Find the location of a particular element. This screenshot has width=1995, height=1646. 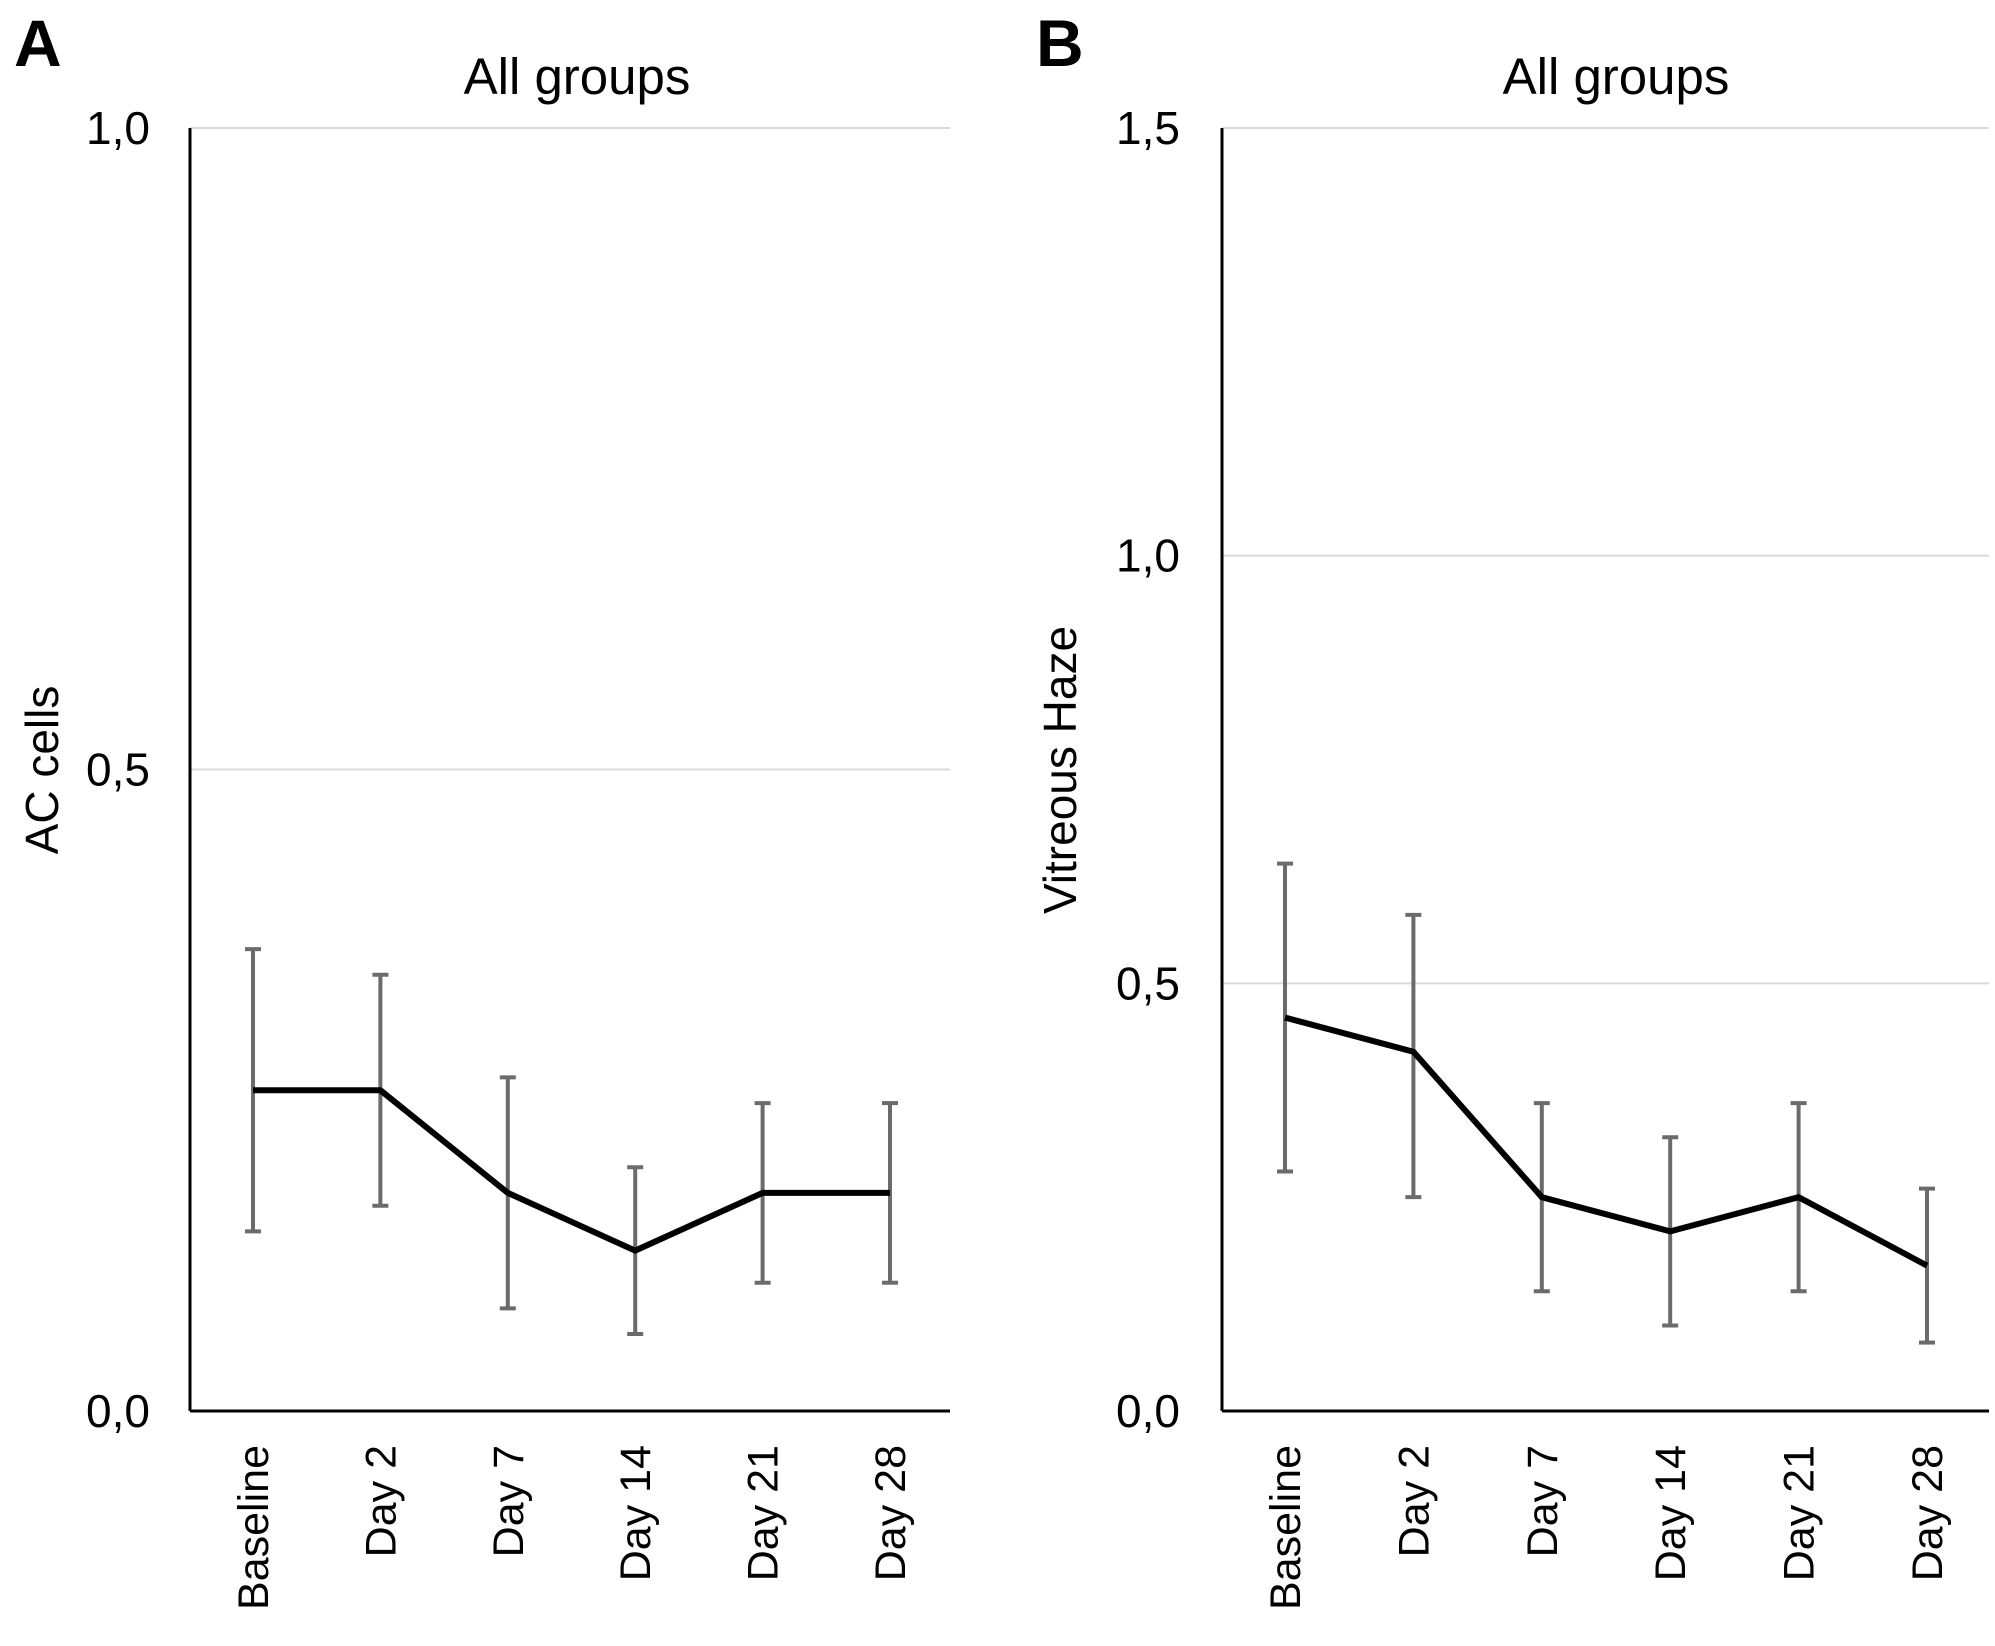

panel-b-y-tick-label: 1,0 is located at coordinates (1148, 556).